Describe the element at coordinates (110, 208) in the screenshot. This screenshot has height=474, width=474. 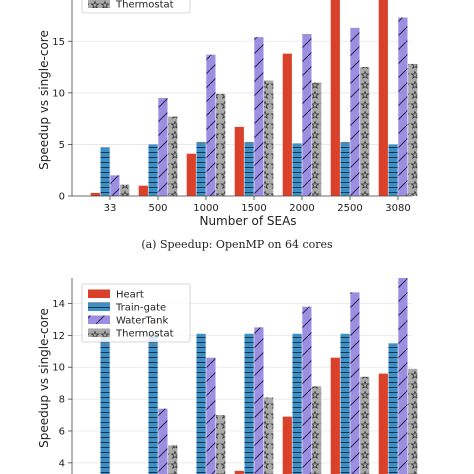
I see `x-tick-label: 33` at that location.